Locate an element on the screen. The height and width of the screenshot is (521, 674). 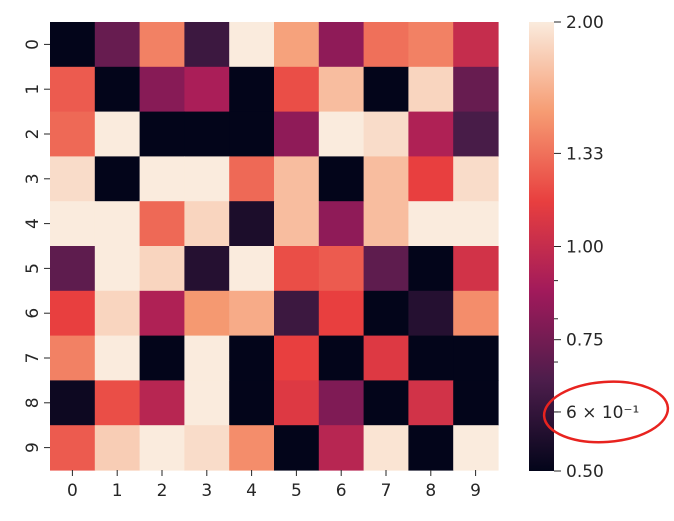
colorbar-tick-label: 6 × 10⁻¹ is located at coordinates (602, 413).